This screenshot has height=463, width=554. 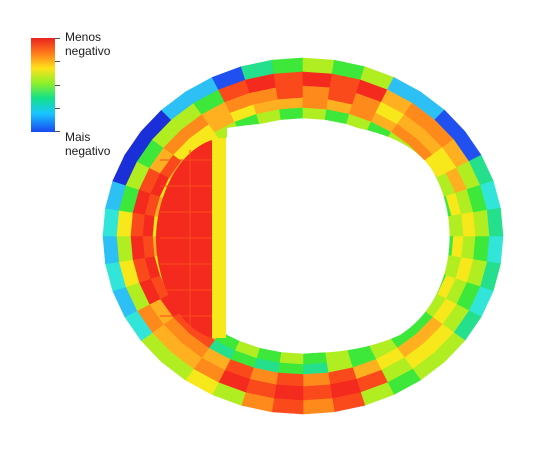 I want to click on left-block, so click(x=184, y=239).